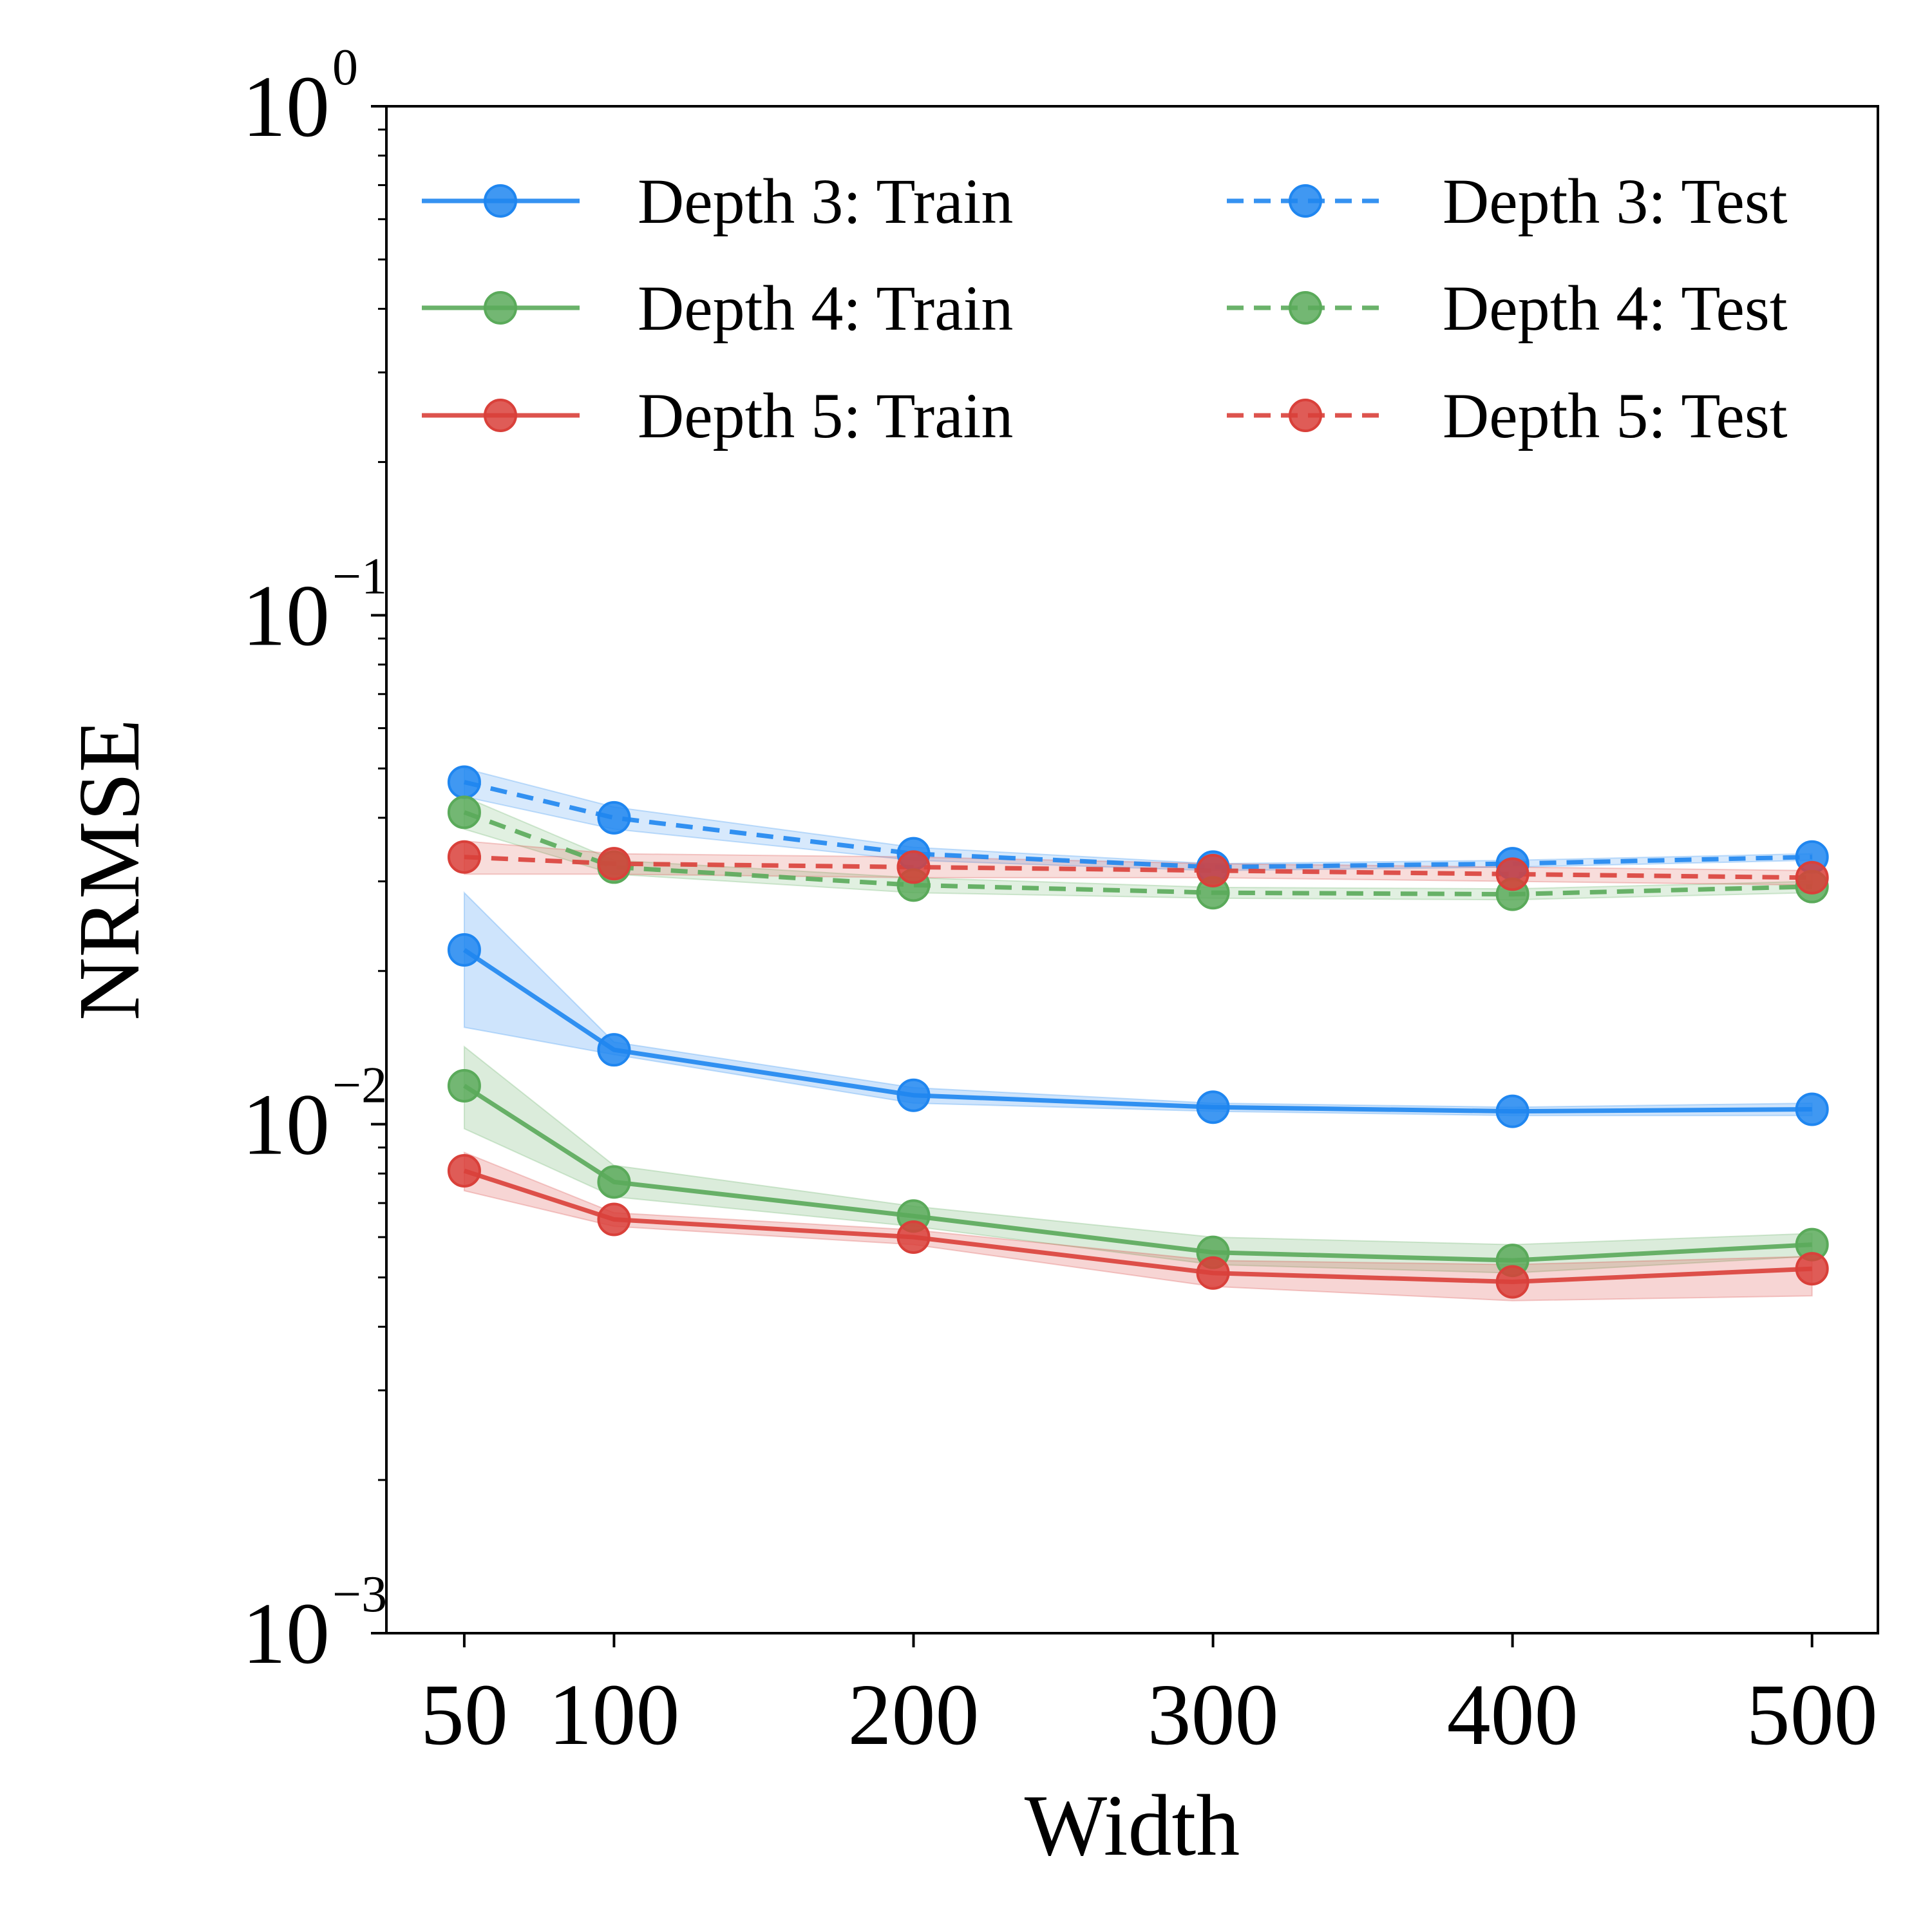 This screenshot has width=1932, height=1932. What do you see at coordinates (913, 1237) in the screenshot?
I see `point-depth-5-train-w200` at bounding box center [913, 1237].